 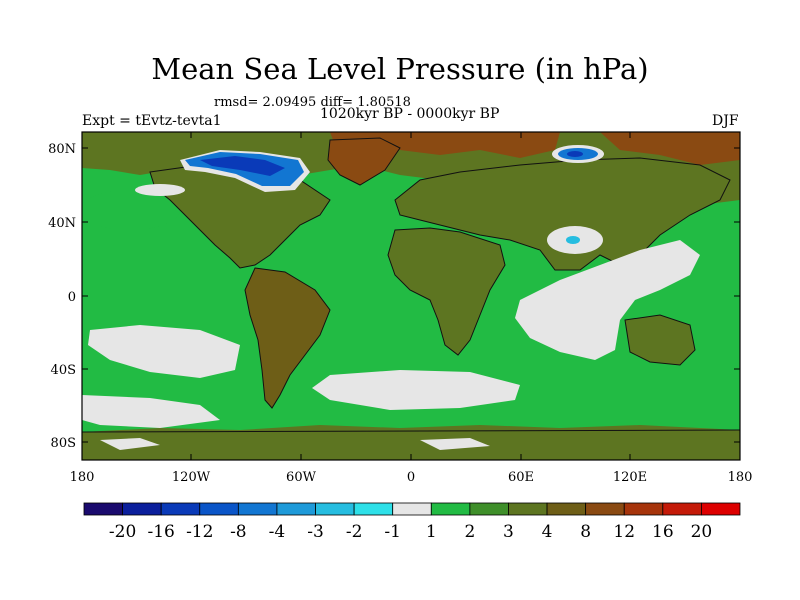 What do you see at coordinates (630, 477) in the screenshot?
I see `lon-label-120e: 120E` at bounding box center [630, 477].